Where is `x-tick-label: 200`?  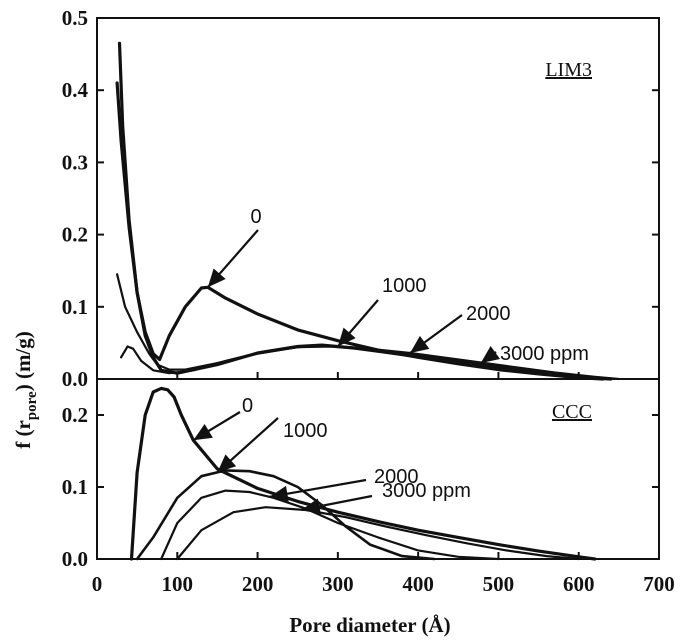
x-tick-label: 200 is located at coordinates (258, 584).